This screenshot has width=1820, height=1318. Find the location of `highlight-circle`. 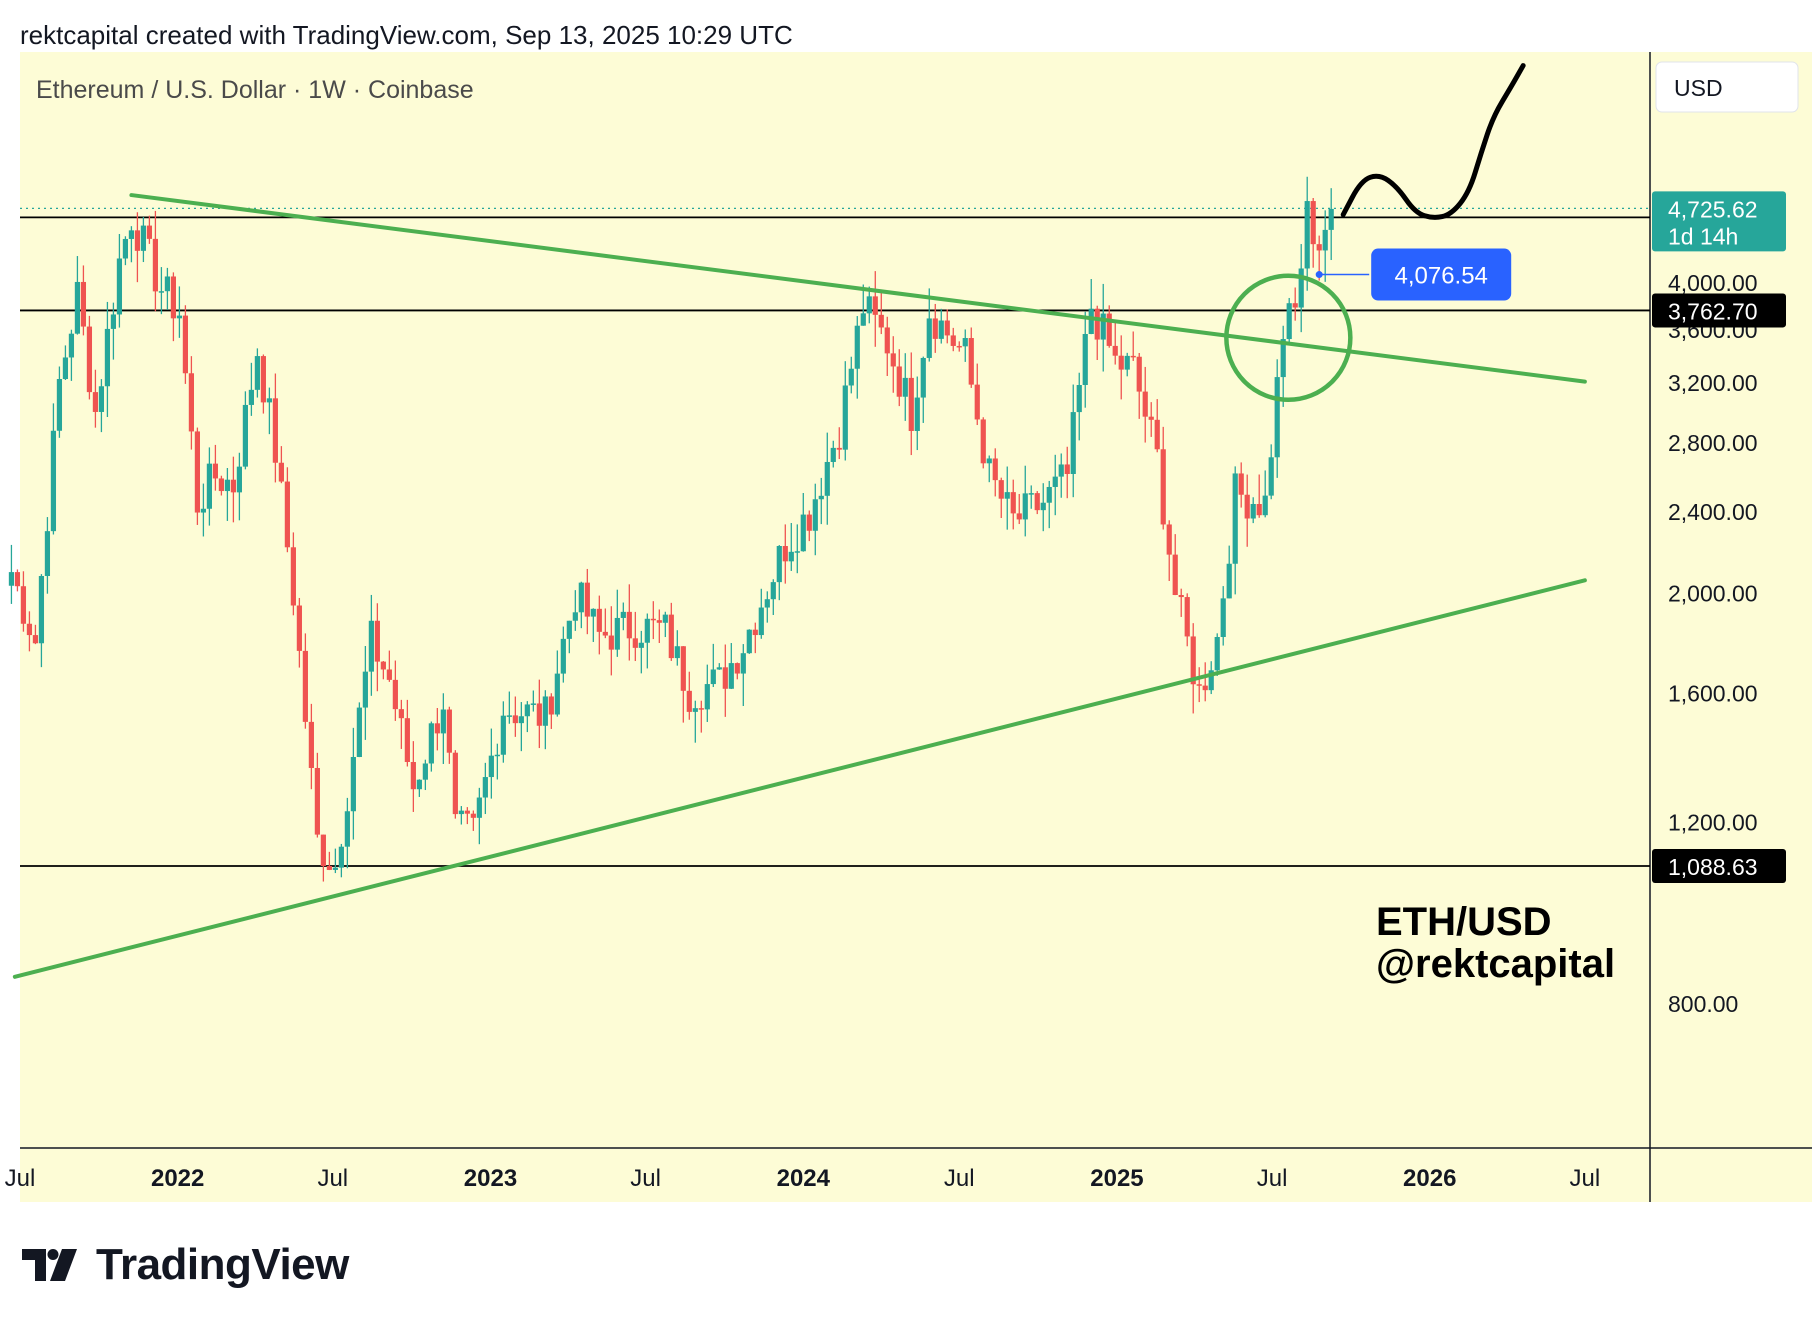

highlight-circle is located at coordinates (1288, 338).